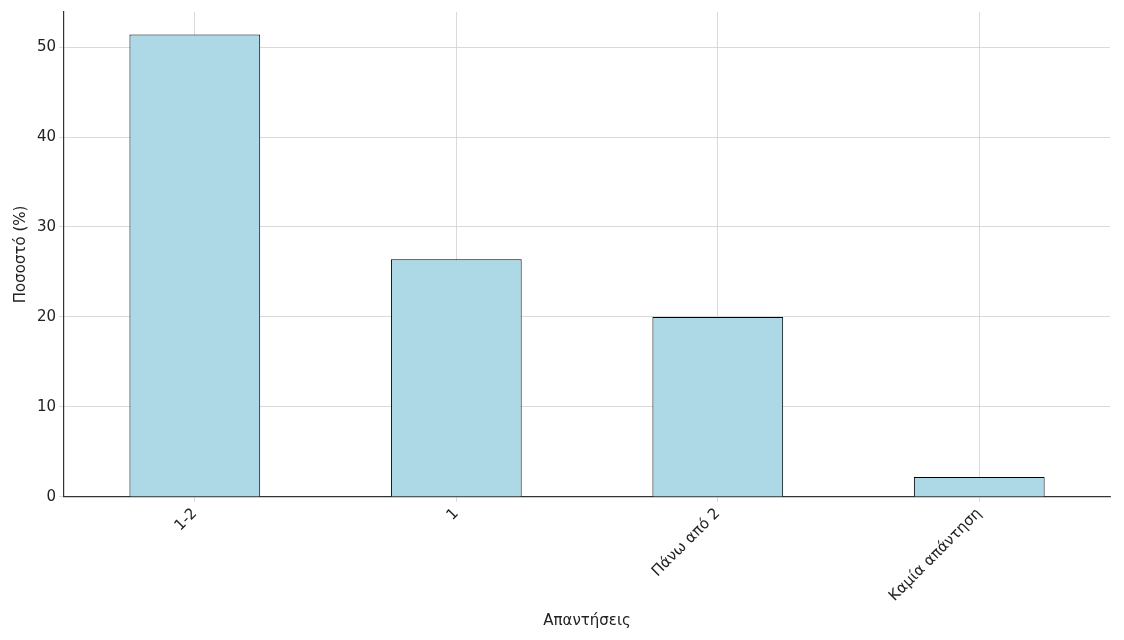  What do you see at coordinates (46, 225) in the screenshot?
I see `y-tick-label: 30` at bounding box center [46, 225].